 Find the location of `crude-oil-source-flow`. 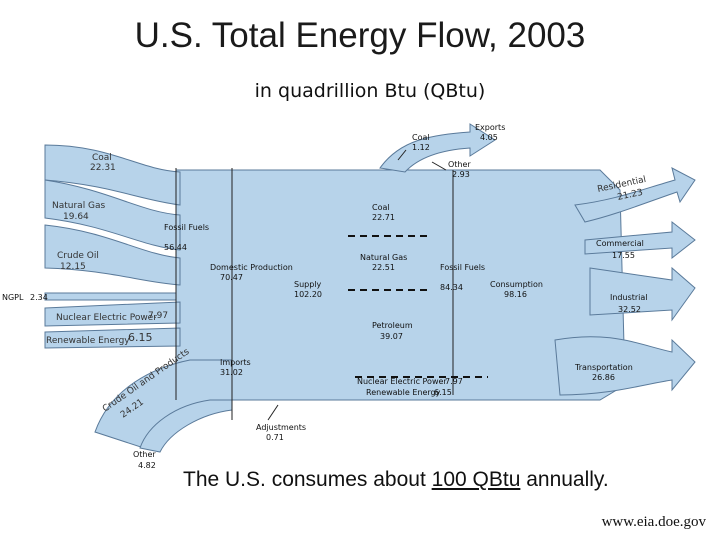

crude-oil-source-flow is located at coordinates (112, 255).